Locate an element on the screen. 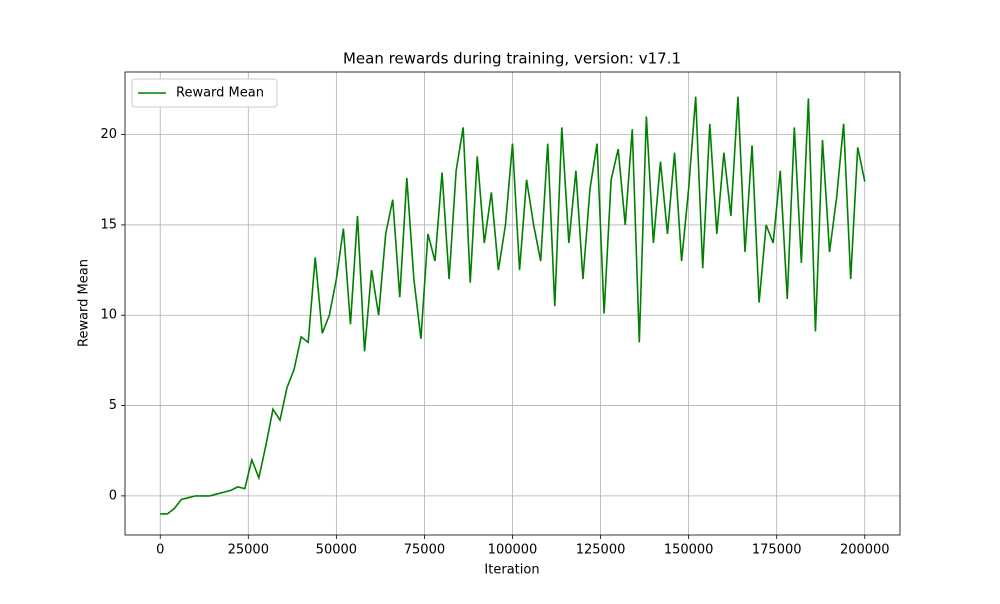  x-axis-label: Iteration is located at coordinates (511, 570).